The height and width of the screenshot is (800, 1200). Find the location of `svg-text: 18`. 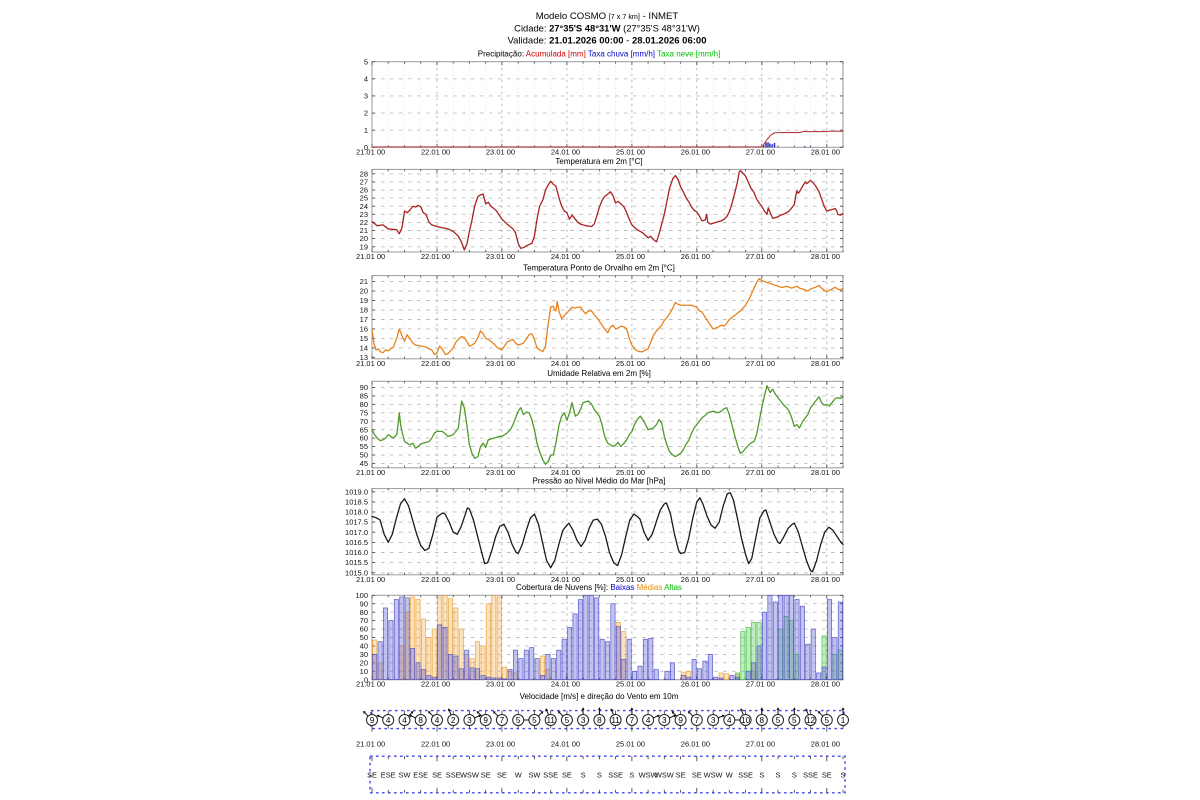

svg-text: 18 is located at coordinates (364, 310).